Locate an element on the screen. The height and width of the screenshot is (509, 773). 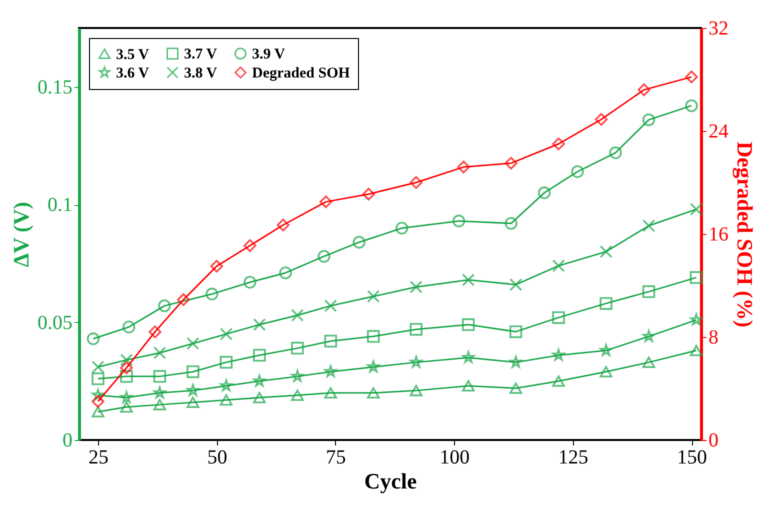
legend-label: 3.9 V is located at coordinates (269, 54).